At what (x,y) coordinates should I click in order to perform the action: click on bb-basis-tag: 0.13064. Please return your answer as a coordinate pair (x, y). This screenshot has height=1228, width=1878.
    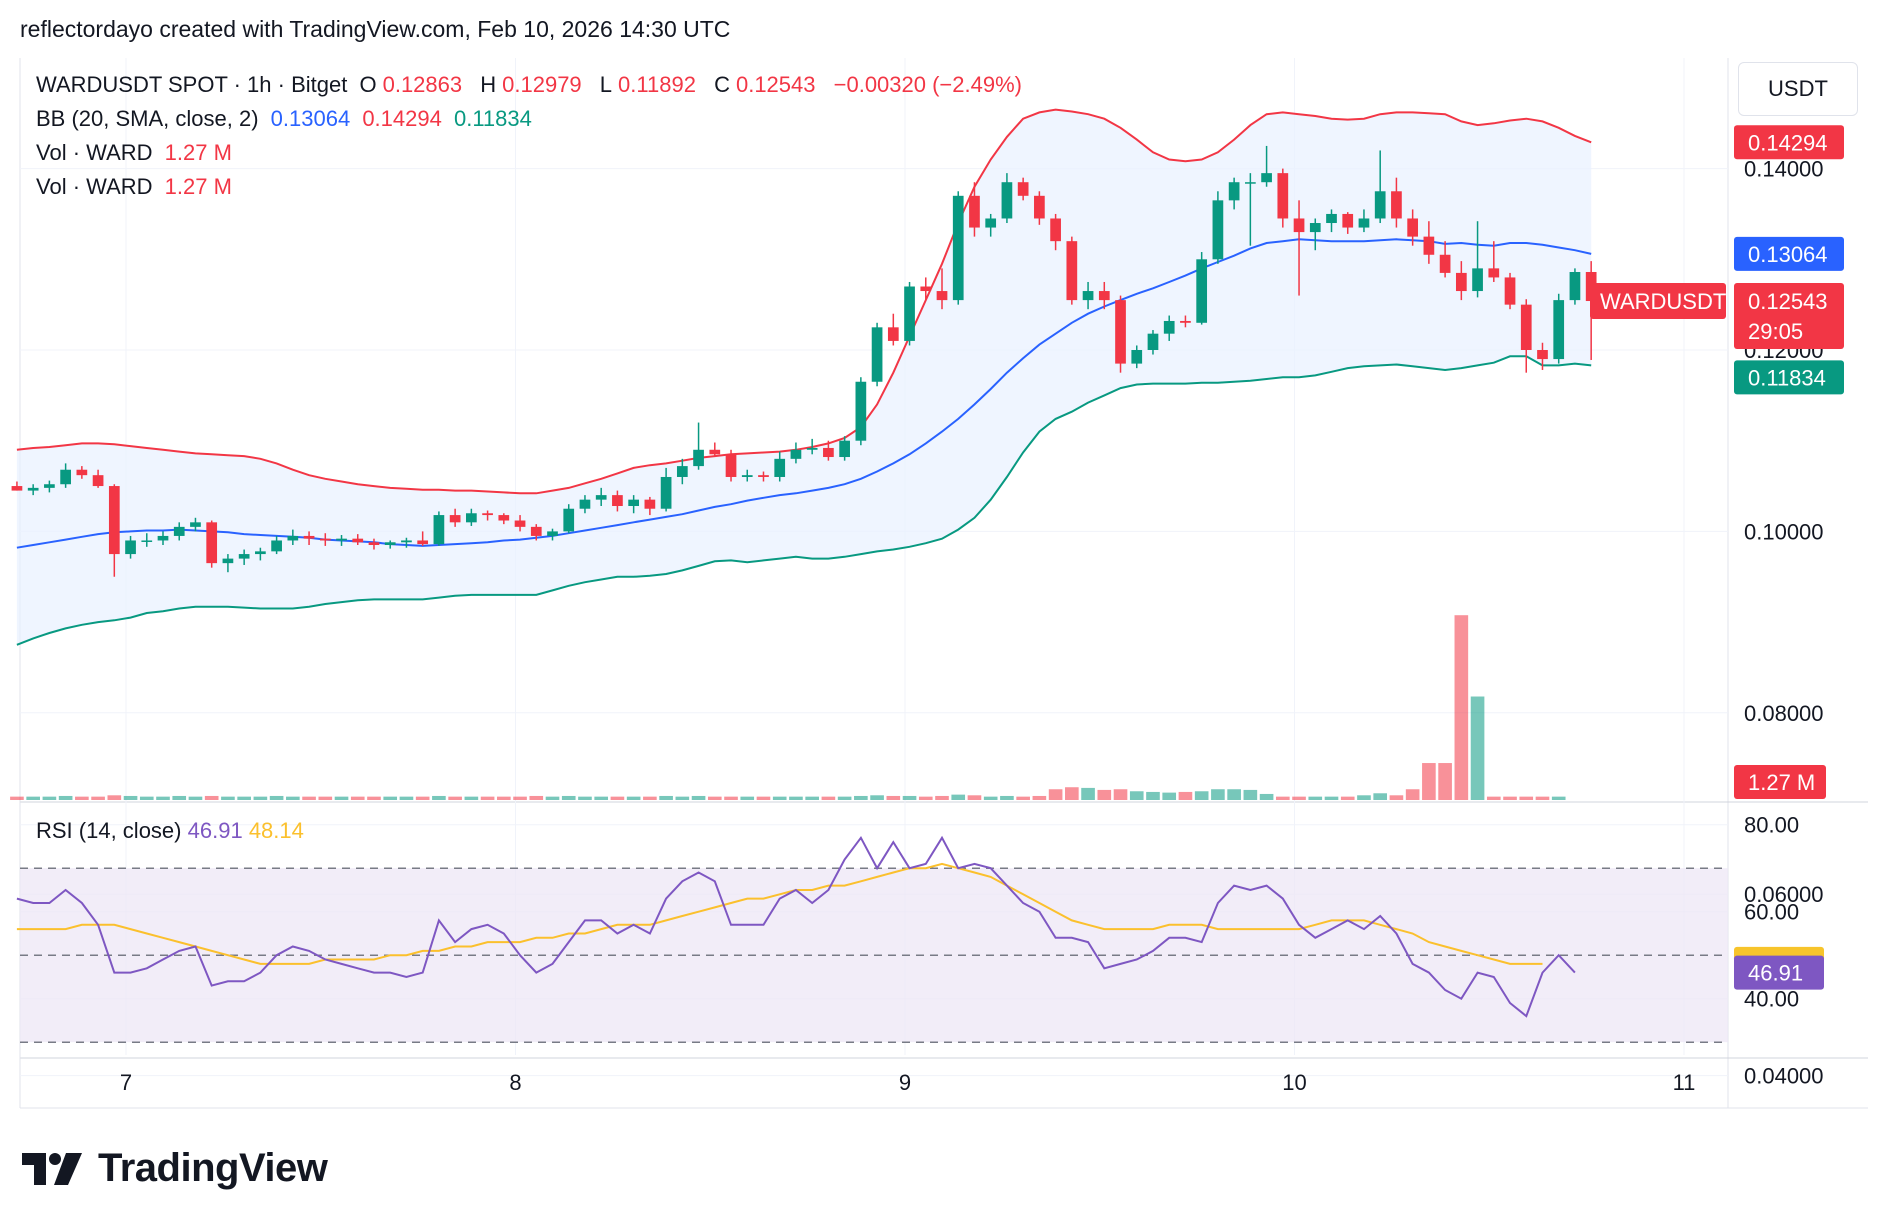
    Looking at the image, I should click on (1789, 253).